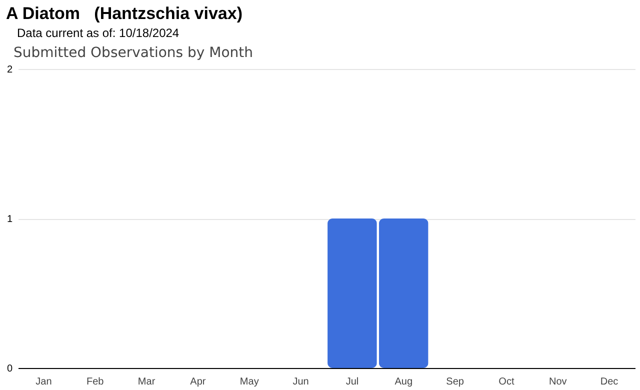 The width and height of the screenshot is (640, 390). I want to click on x-tick-label: Apr, so click(198, 382).